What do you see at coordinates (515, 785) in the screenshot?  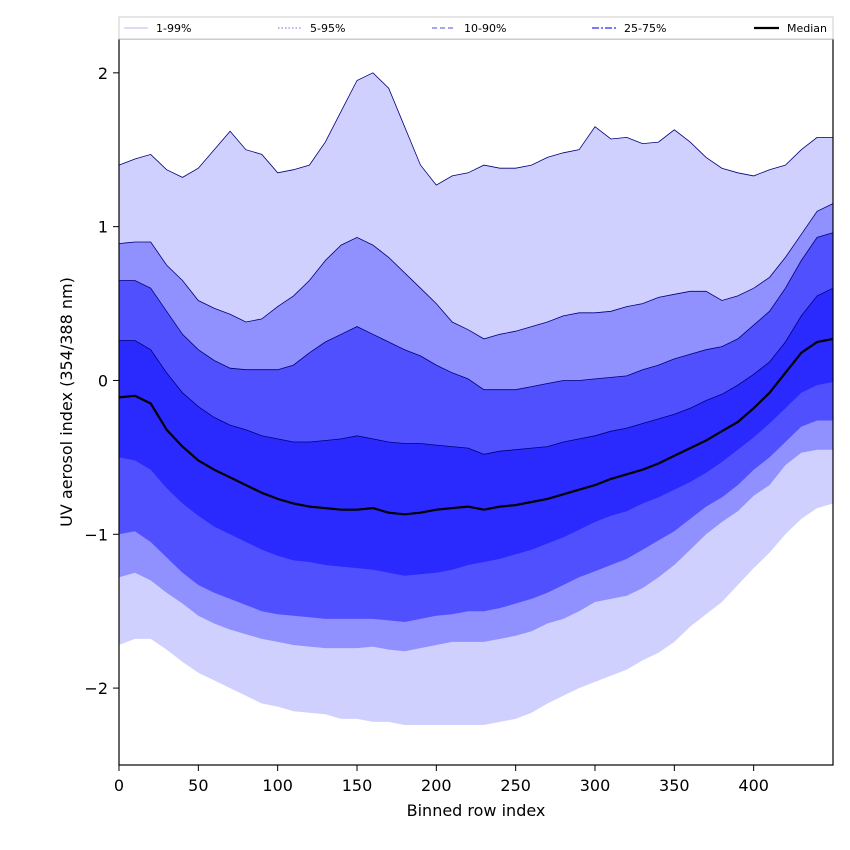 I see `x-tick-label: 250` at bounding box center [515, 785].